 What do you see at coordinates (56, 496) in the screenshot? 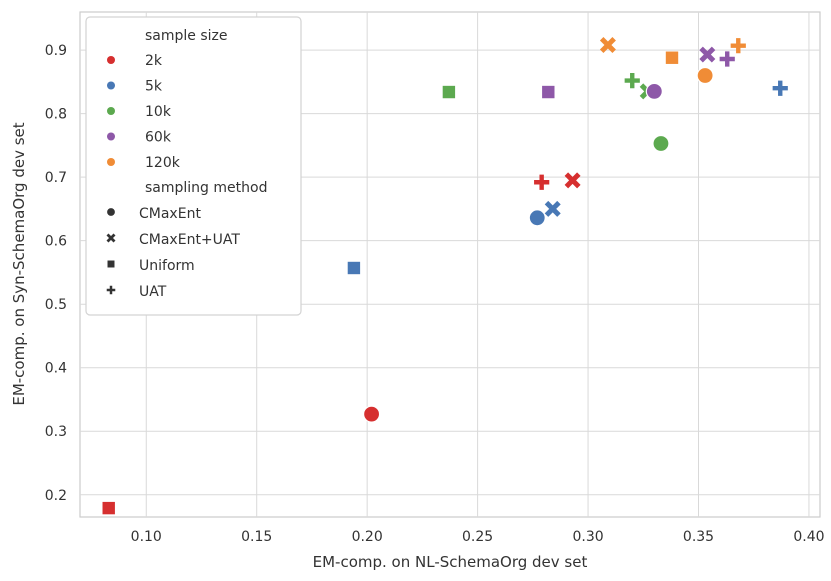
I see `y-tick-label: 0.2` at bounding box center [56, 496].